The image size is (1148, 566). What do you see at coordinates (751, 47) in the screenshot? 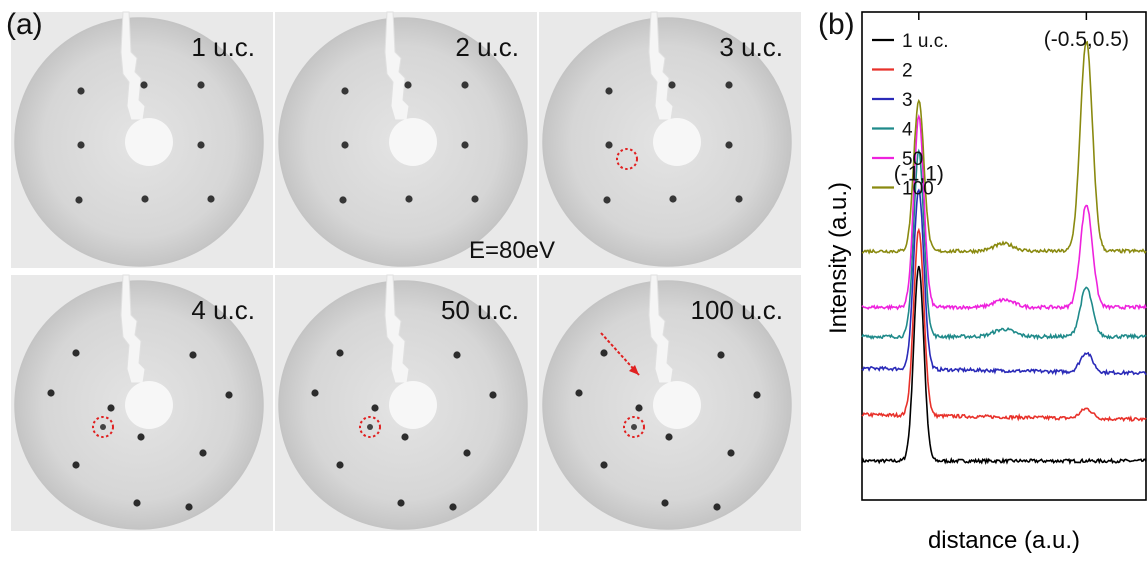
I see `thickness-caption: 3 u.c.` at bounding box center [751, 47].